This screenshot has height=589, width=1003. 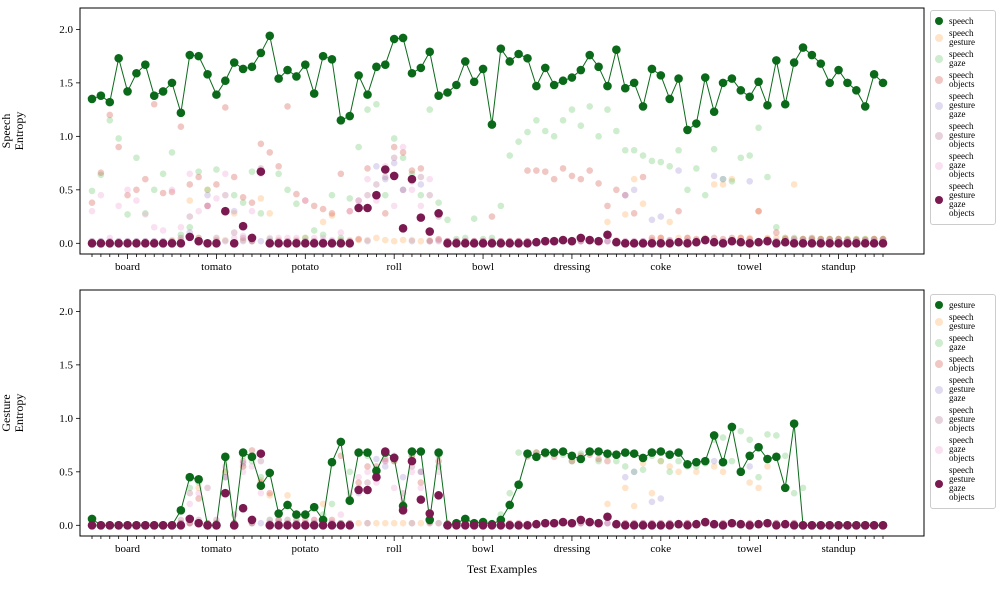 I want to click on y-axis-label: Gesture Entropy, so click(x=13, y=413).